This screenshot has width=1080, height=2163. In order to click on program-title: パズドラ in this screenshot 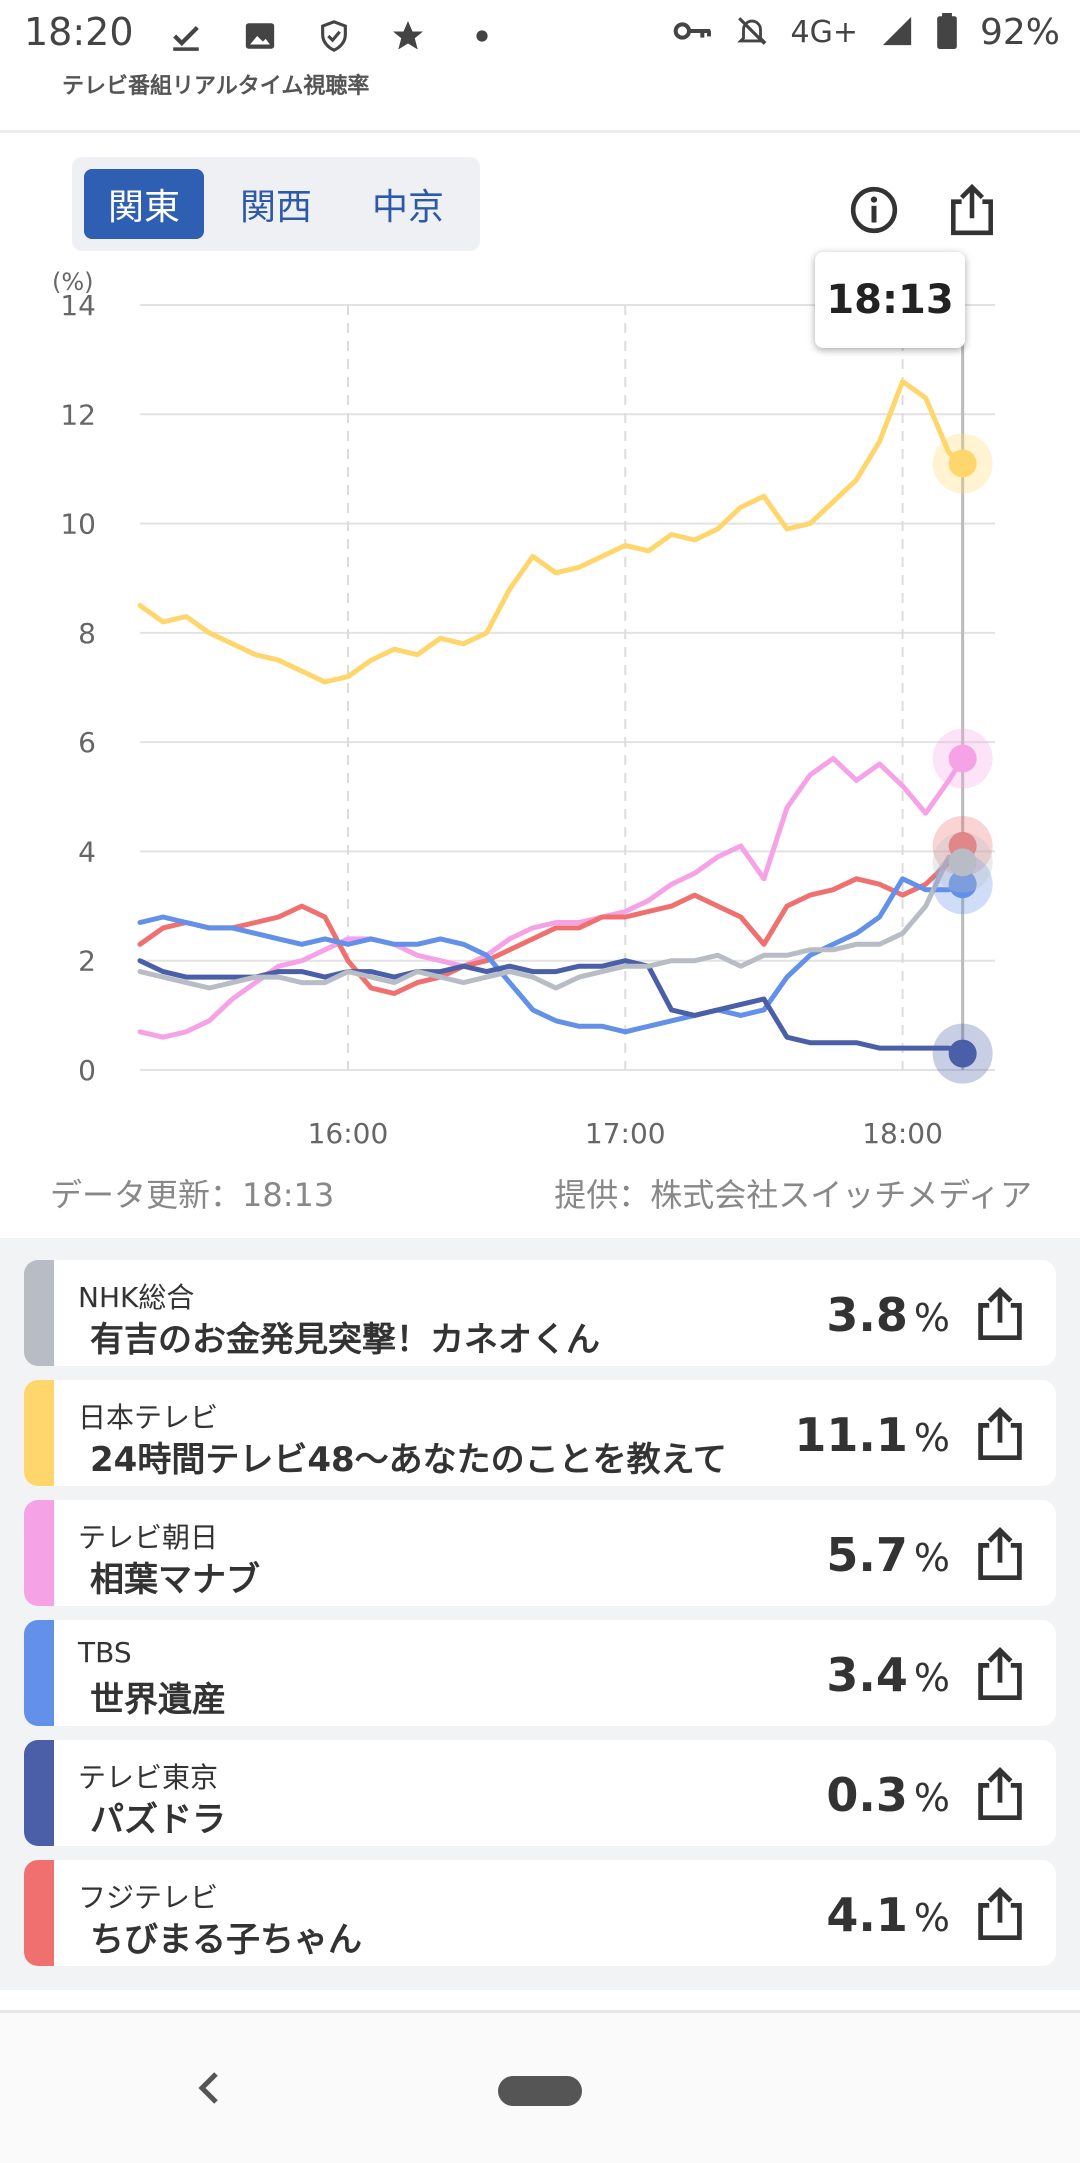, I will do `click(158, 1820)`.